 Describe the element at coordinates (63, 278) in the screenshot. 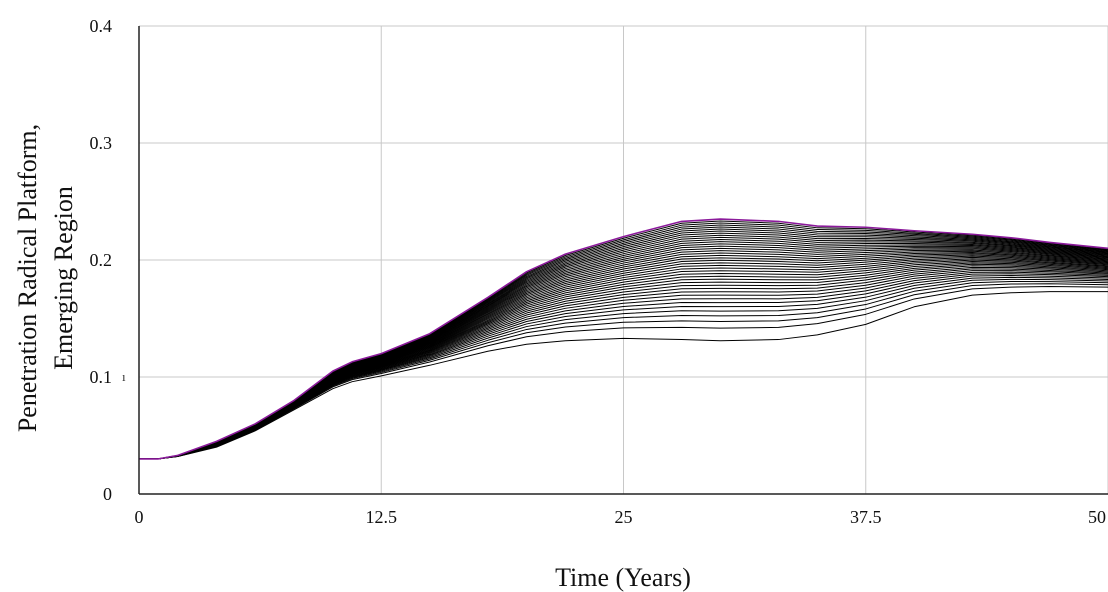

I see `y-axis-title-line-2: Emerging Region` at that location.